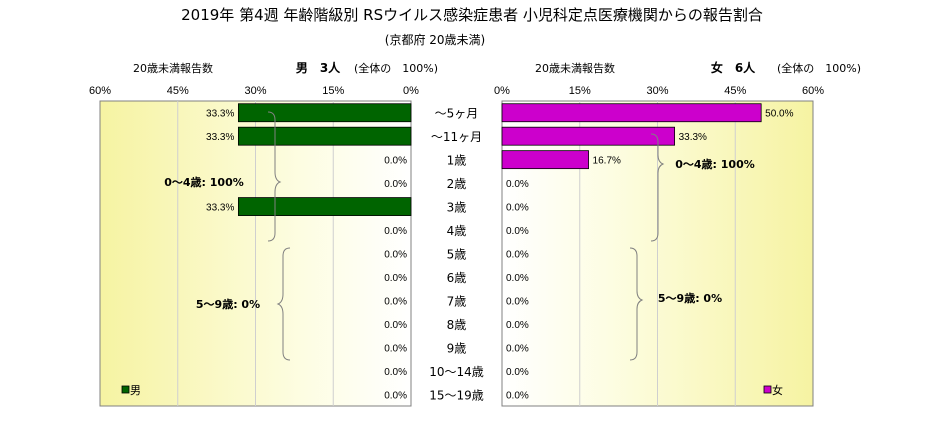 The width and height of the screenshot is (944, 443). Describe the element at coordinates (135, 390) in the screenshot. I see `male-legend-label: 男` at that location.